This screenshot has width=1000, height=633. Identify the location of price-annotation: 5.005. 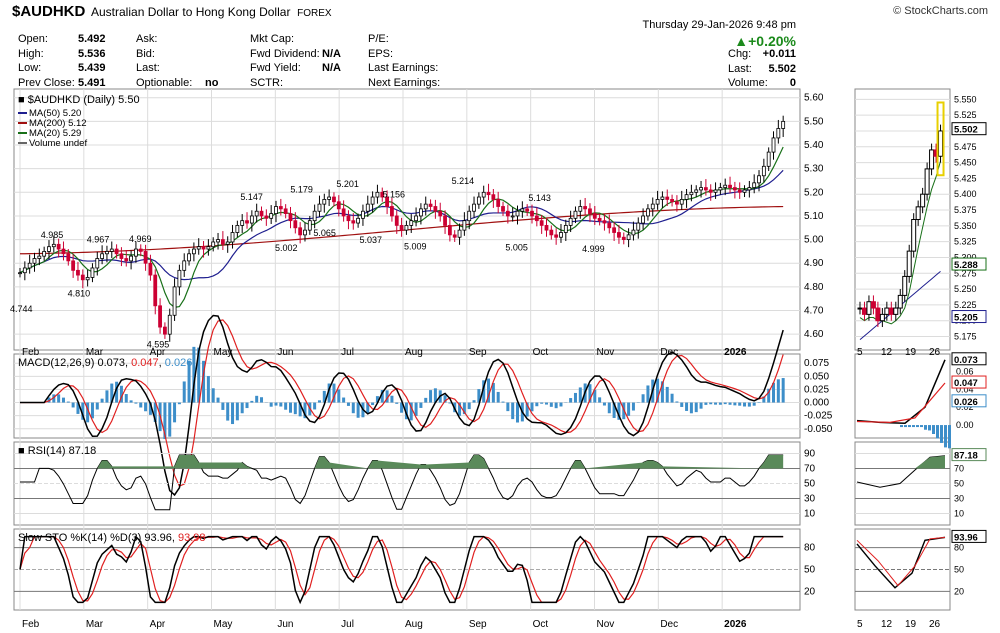
(516, 247).